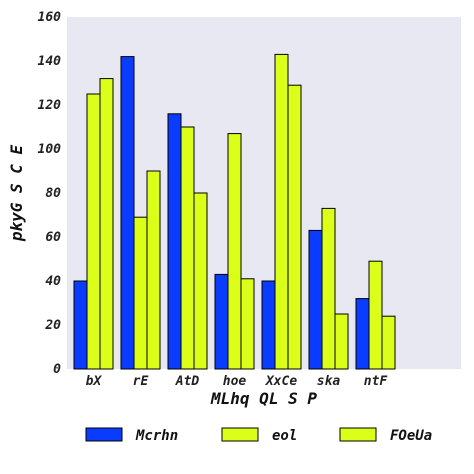 This screenshot has width=474, height=474. Describe the element at coordinates (53, 193) in the screenshot. I see `y-tick-label: 80` at that location.